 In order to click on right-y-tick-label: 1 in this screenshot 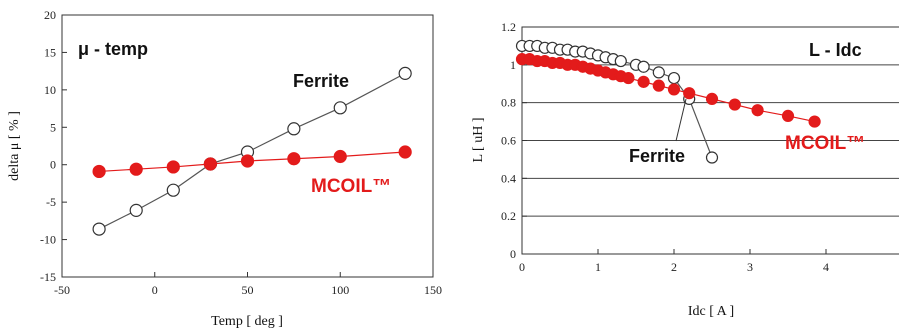, I will do `click(513, 65)`.